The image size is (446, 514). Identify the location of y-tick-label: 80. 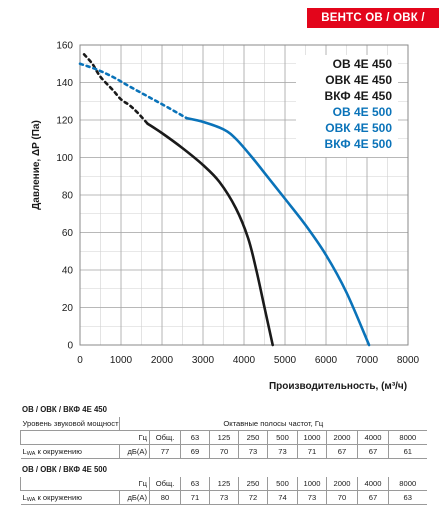
(68, 196).